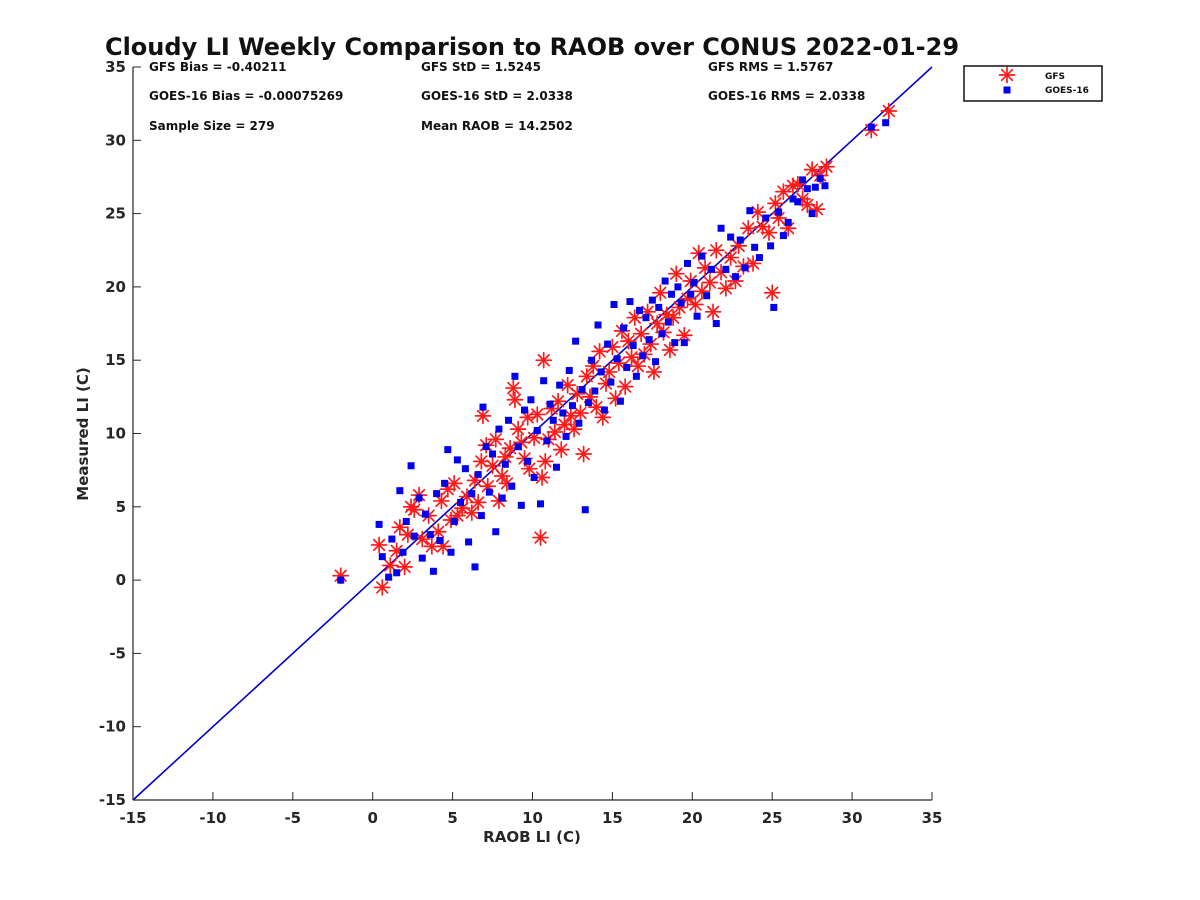 The image size is (1200, 900). What do you see at coordinates (121, 507) in the screenshot?
I see `y-tick-label: 5` at bounding box center [121, 507].